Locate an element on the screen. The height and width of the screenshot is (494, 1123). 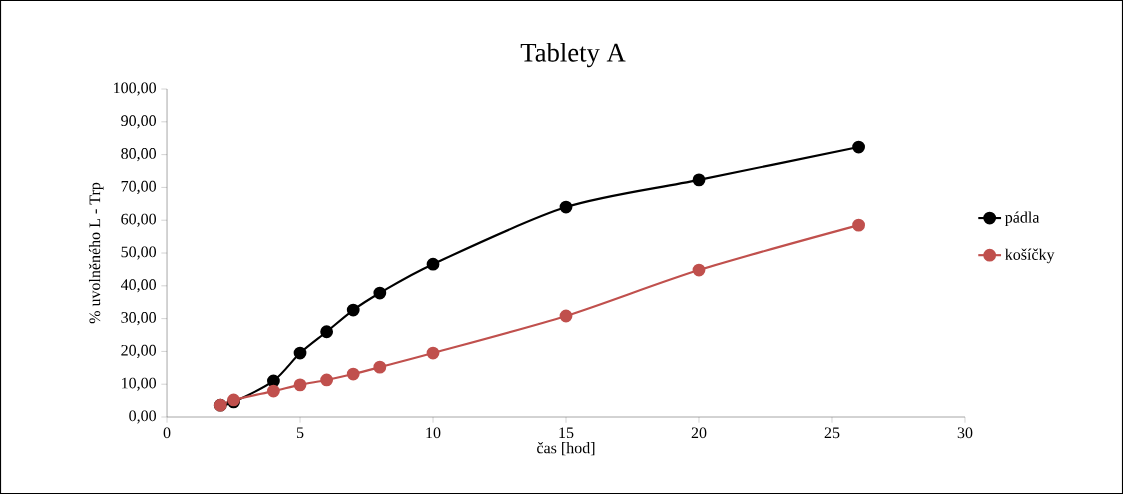
x-tick-label: 15 is located at coordinates (566, 433).